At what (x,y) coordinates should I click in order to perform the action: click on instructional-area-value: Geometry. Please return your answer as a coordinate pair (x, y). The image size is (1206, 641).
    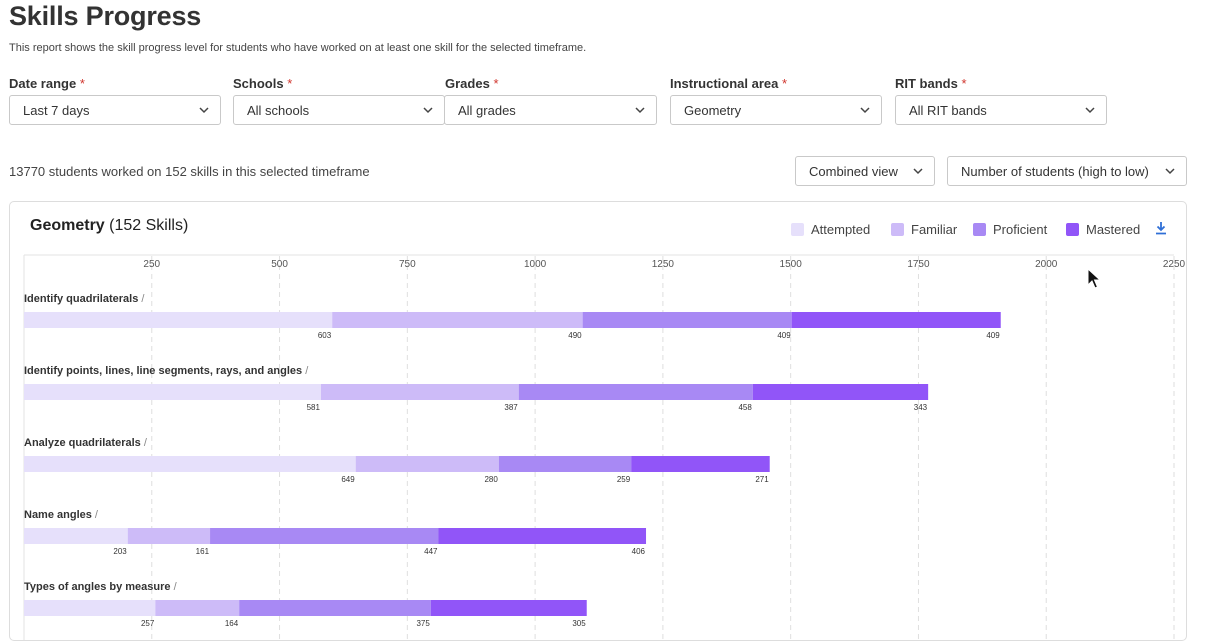
    Looking at the image, I should click on (713, 110).